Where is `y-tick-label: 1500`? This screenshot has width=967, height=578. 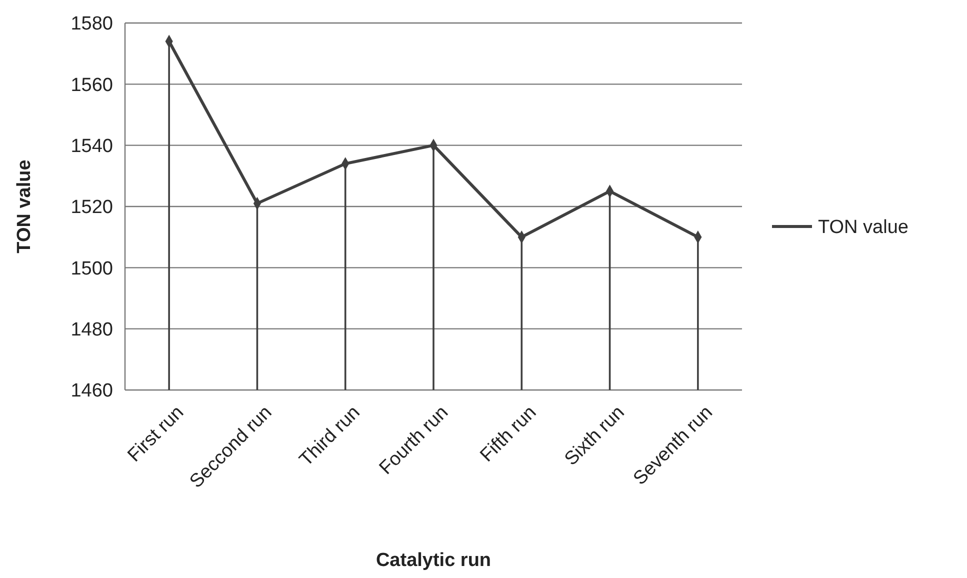
y-tick-label: 1500 is located at coordinates (91, 269).